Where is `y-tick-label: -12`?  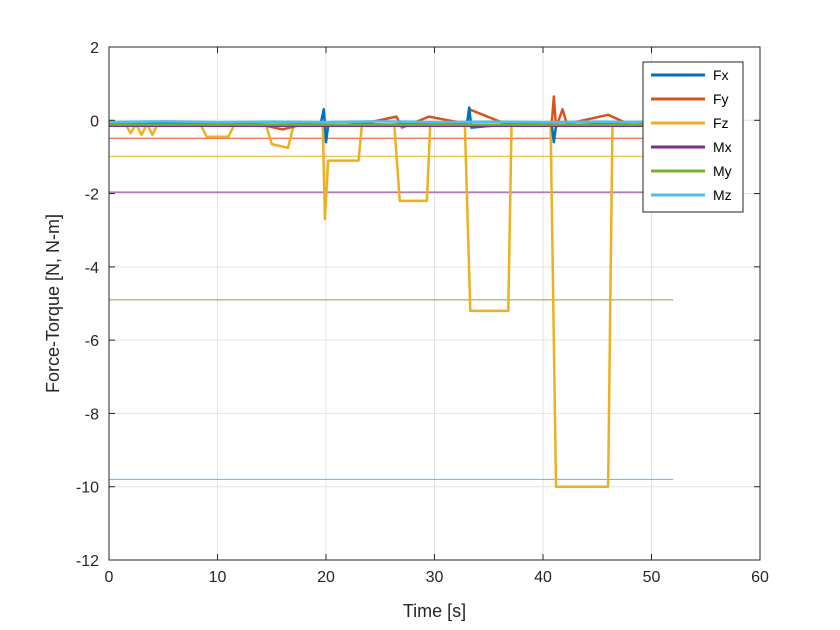 y-tick-label: -12 is located at coordinates (87, 561).